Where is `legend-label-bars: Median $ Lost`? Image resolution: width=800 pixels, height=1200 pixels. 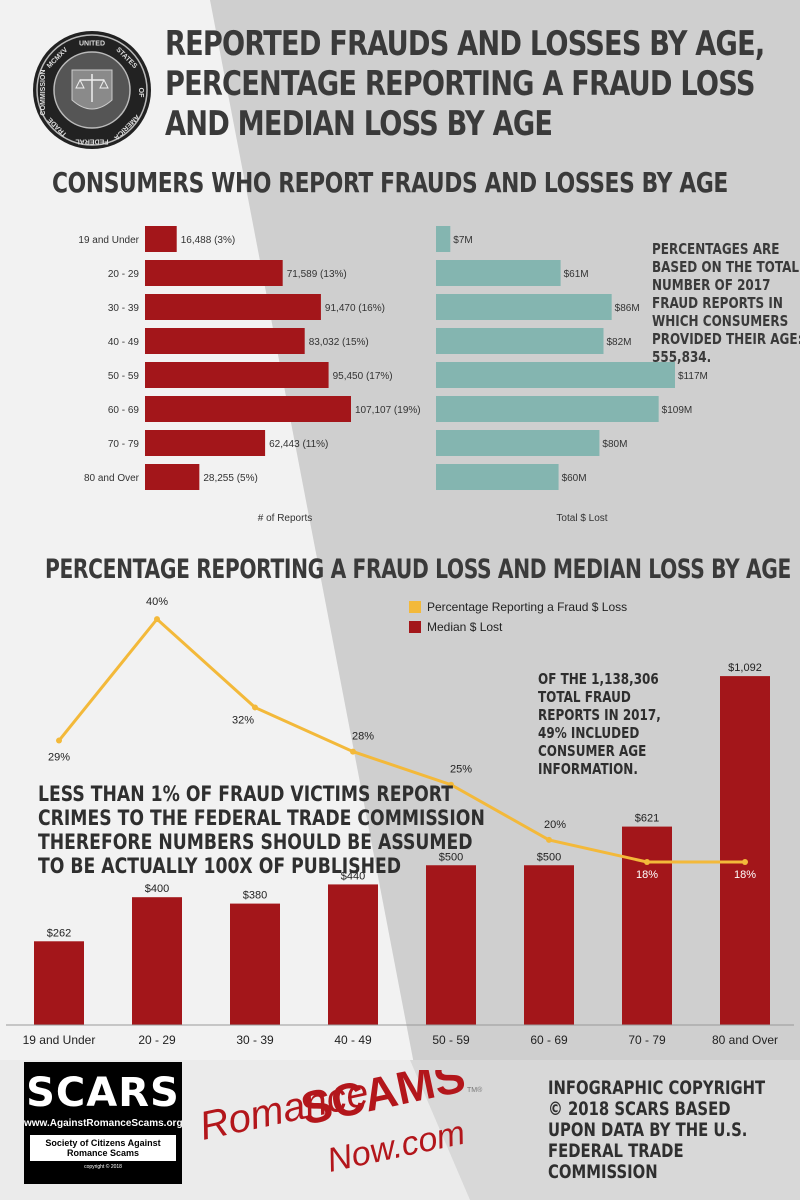
legend-label-bars: Median $ Lost is located at coordinates (465, 627).